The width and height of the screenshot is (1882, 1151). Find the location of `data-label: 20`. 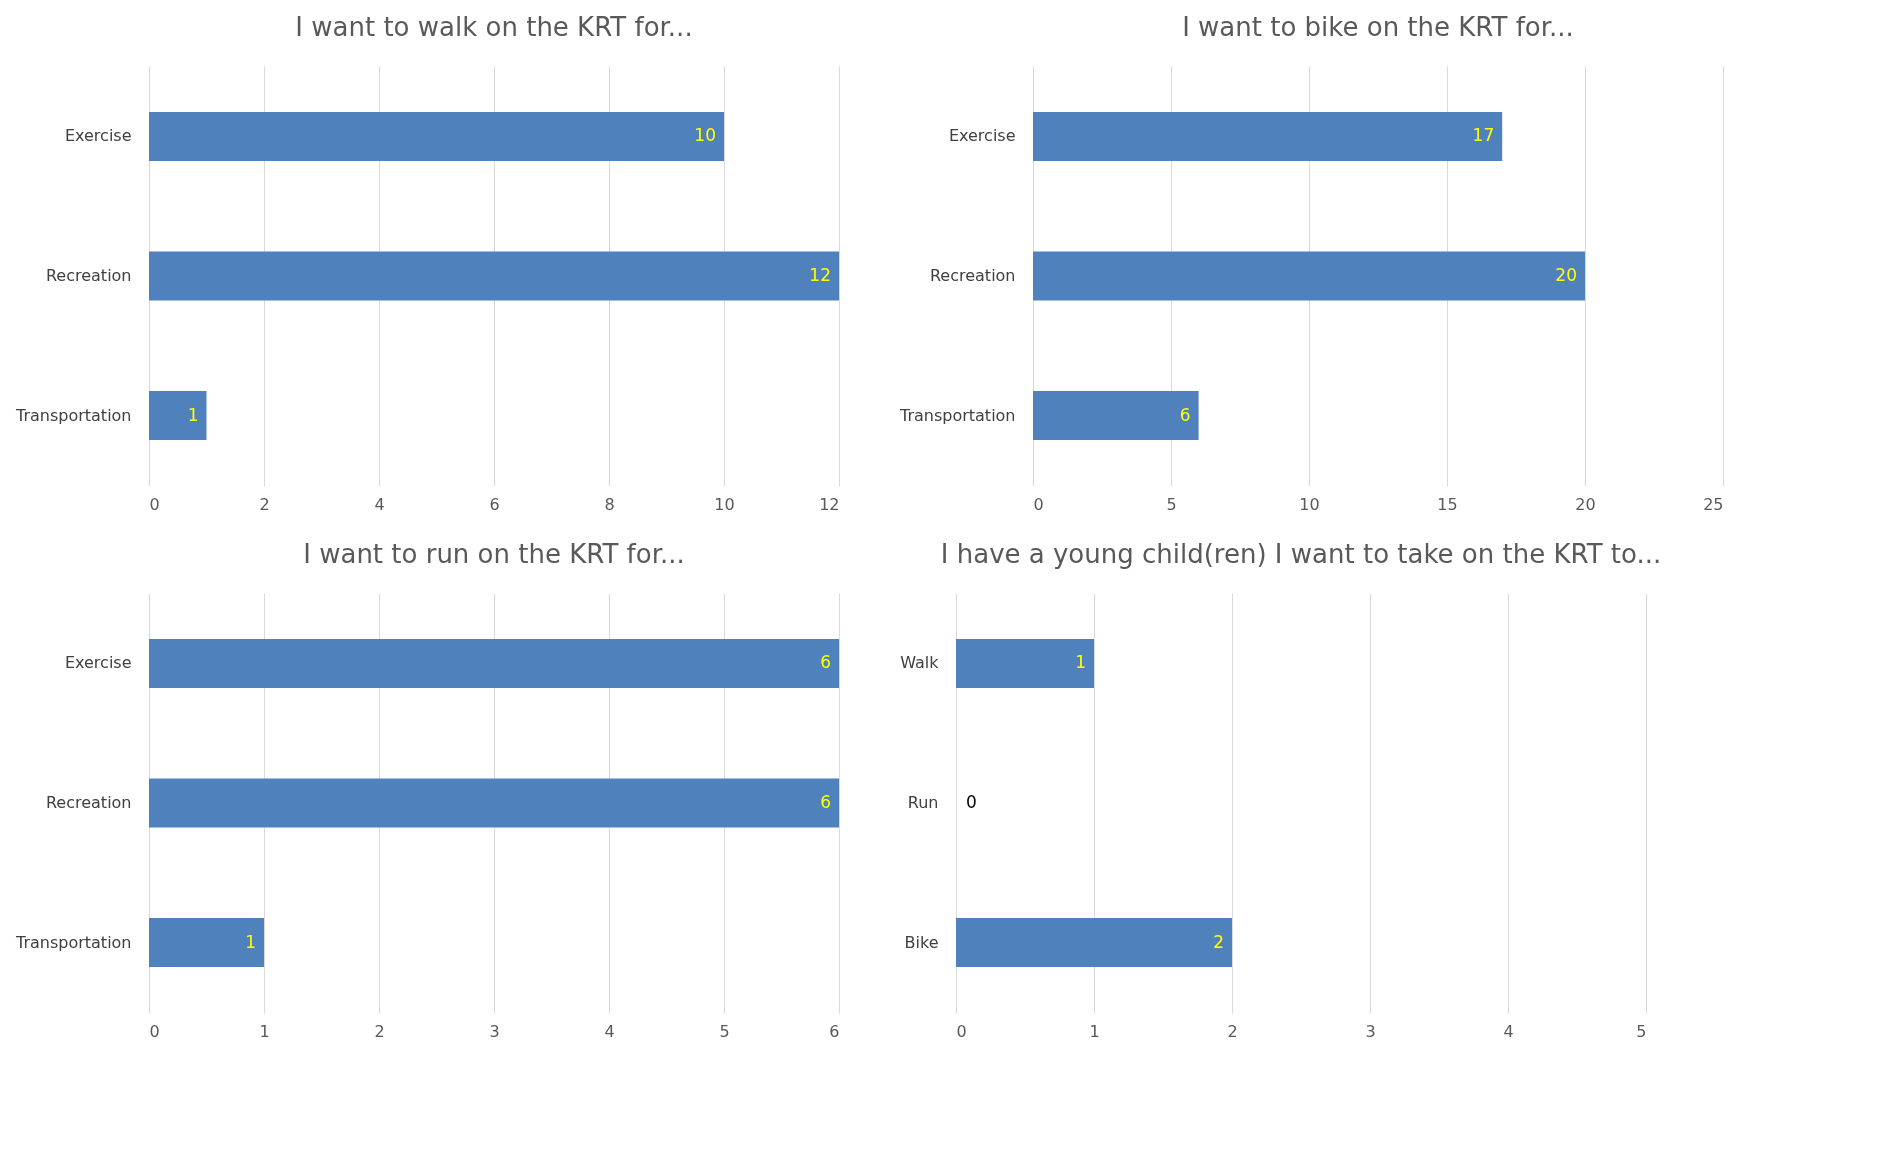

data-label: 20 is located at coordinates (1566, 275).